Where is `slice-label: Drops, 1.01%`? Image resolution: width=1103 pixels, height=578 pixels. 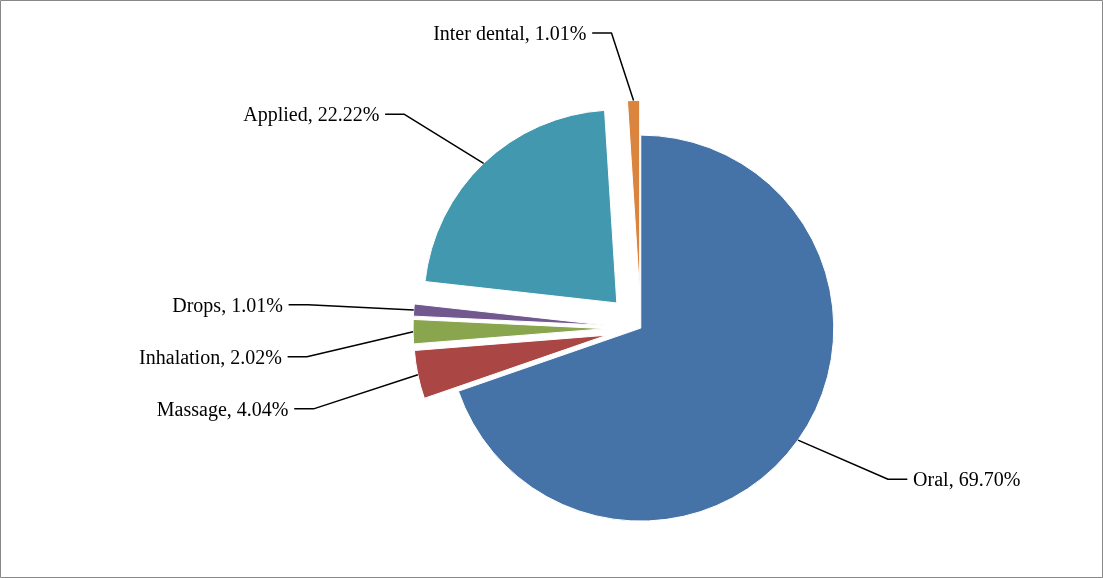 slice-label: Drops, 1.01% is located at coordinates (227, 305).